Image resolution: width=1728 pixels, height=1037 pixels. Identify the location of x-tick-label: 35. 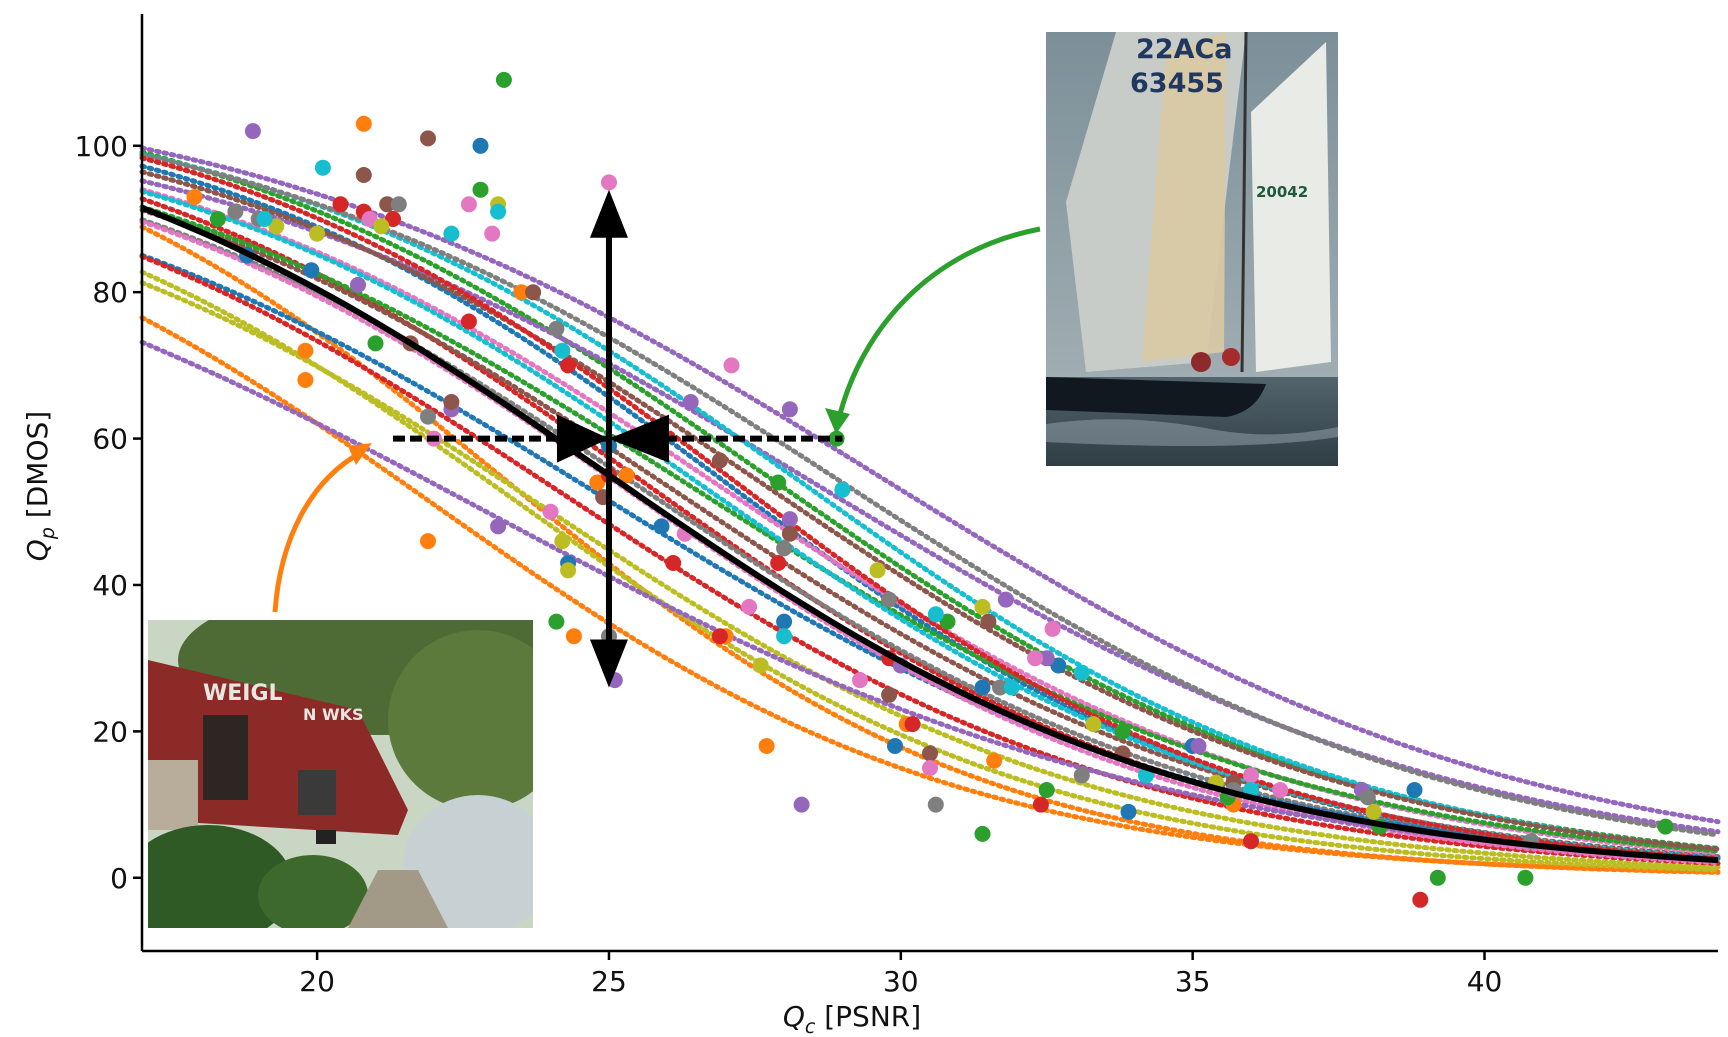
(1193, 981).